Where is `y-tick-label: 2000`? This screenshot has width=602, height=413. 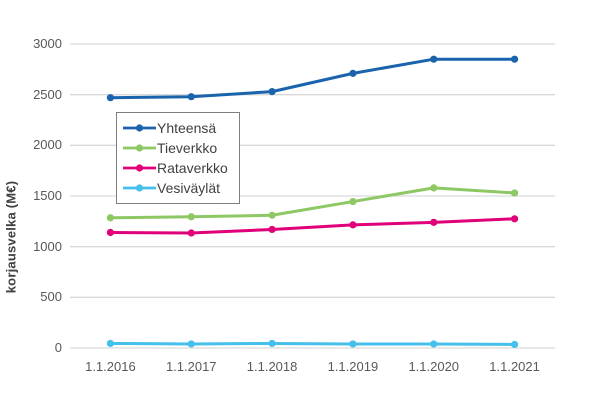 y-tick-label: 2000 is located at coordinates (47, 145).